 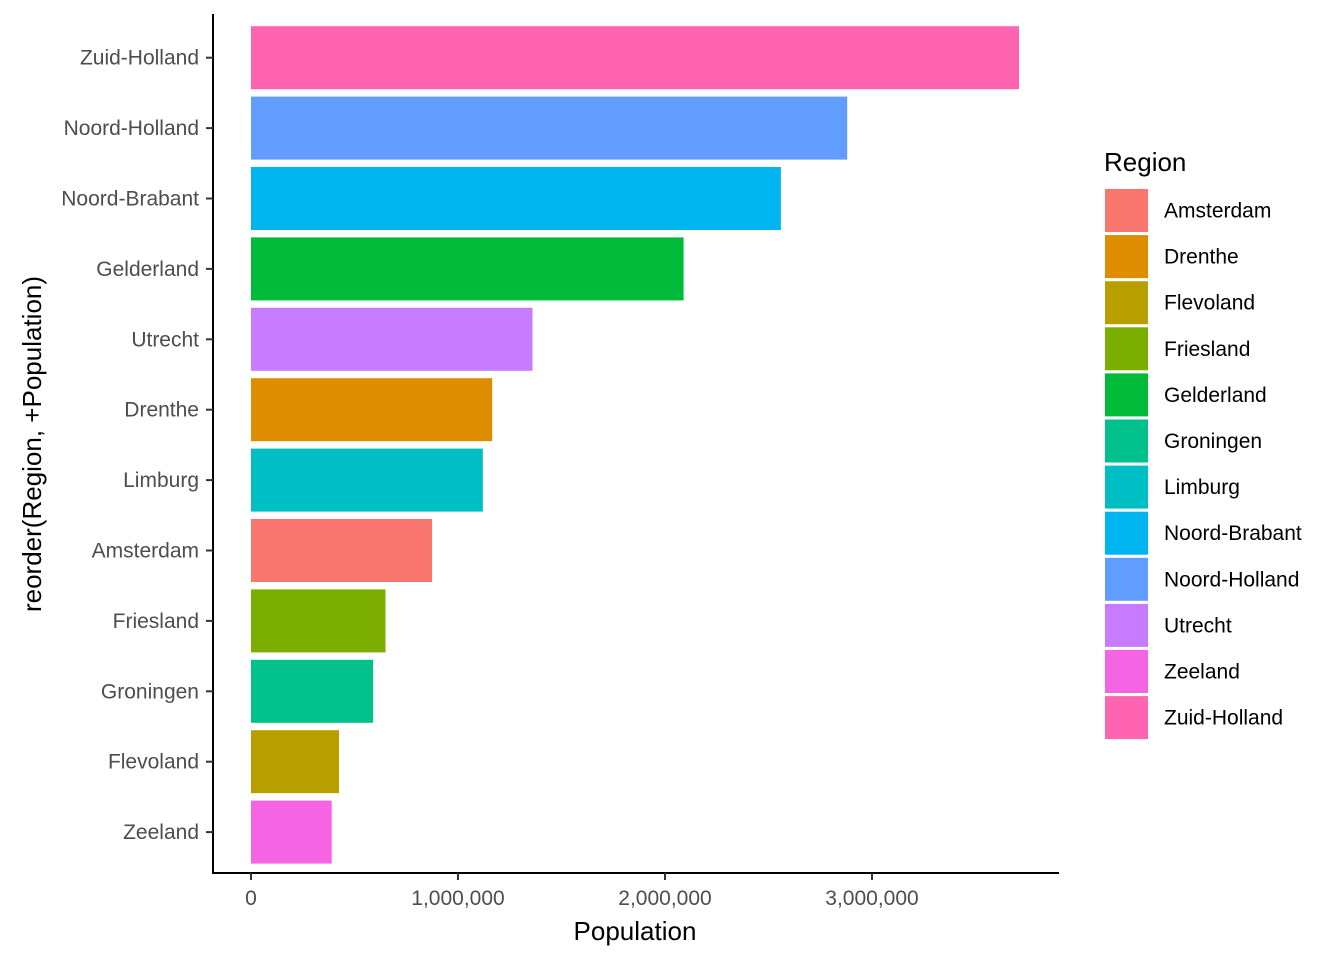 What do you see at coordinates (153, 762) in the screenshot?
I see `y-tick-label-flevoland: Flevoland` at bounding box center [153, 762].